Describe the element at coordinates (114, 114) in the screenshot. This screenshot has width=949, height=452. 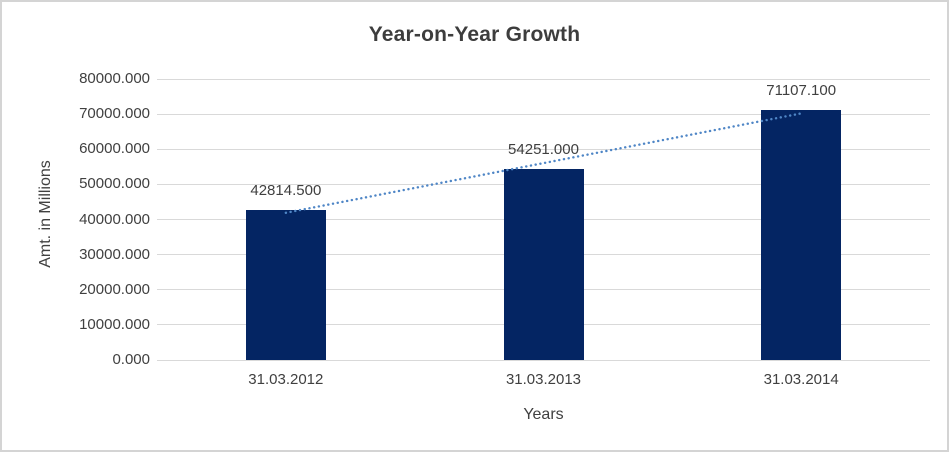
I see `y-tick-label: 70000.000` at that location.